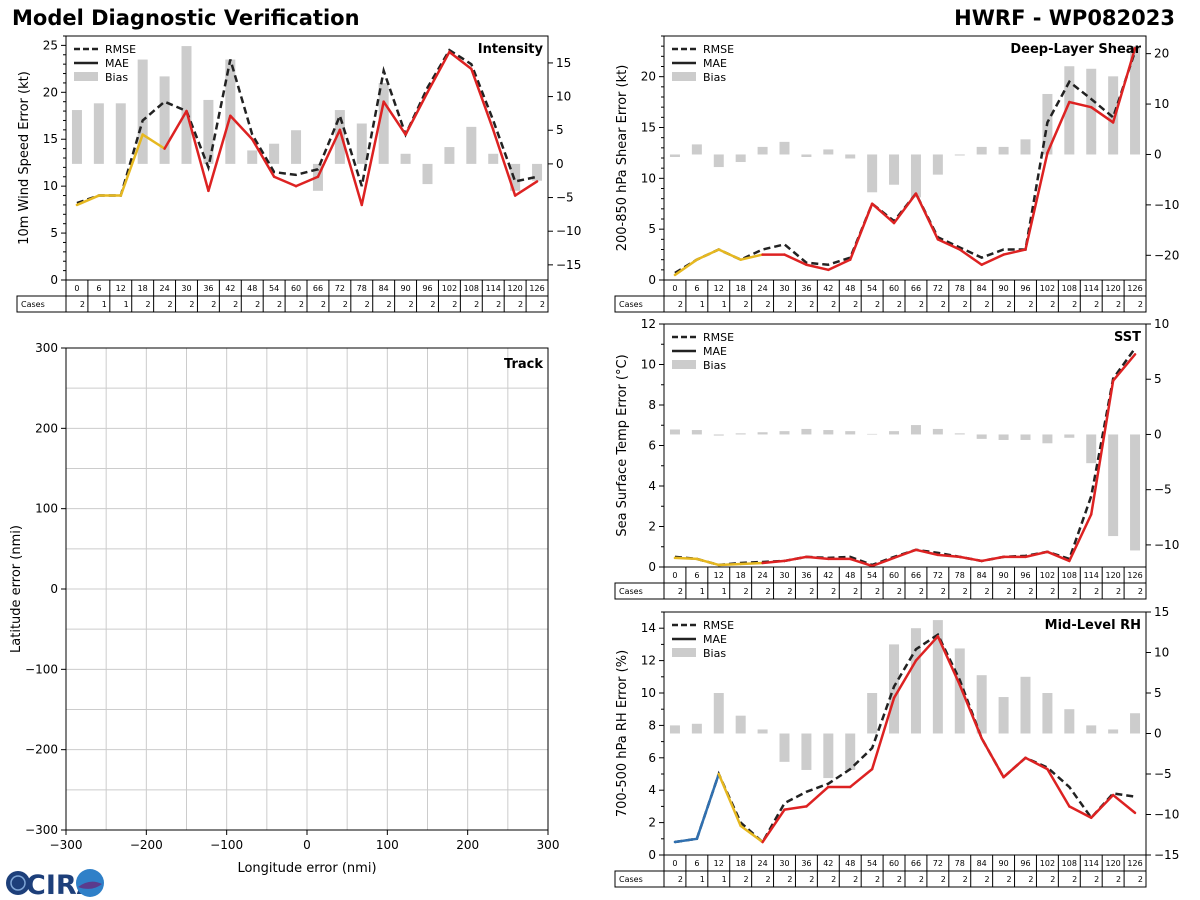  I want to click on cira-logo: CIRA, so click(55, 884).